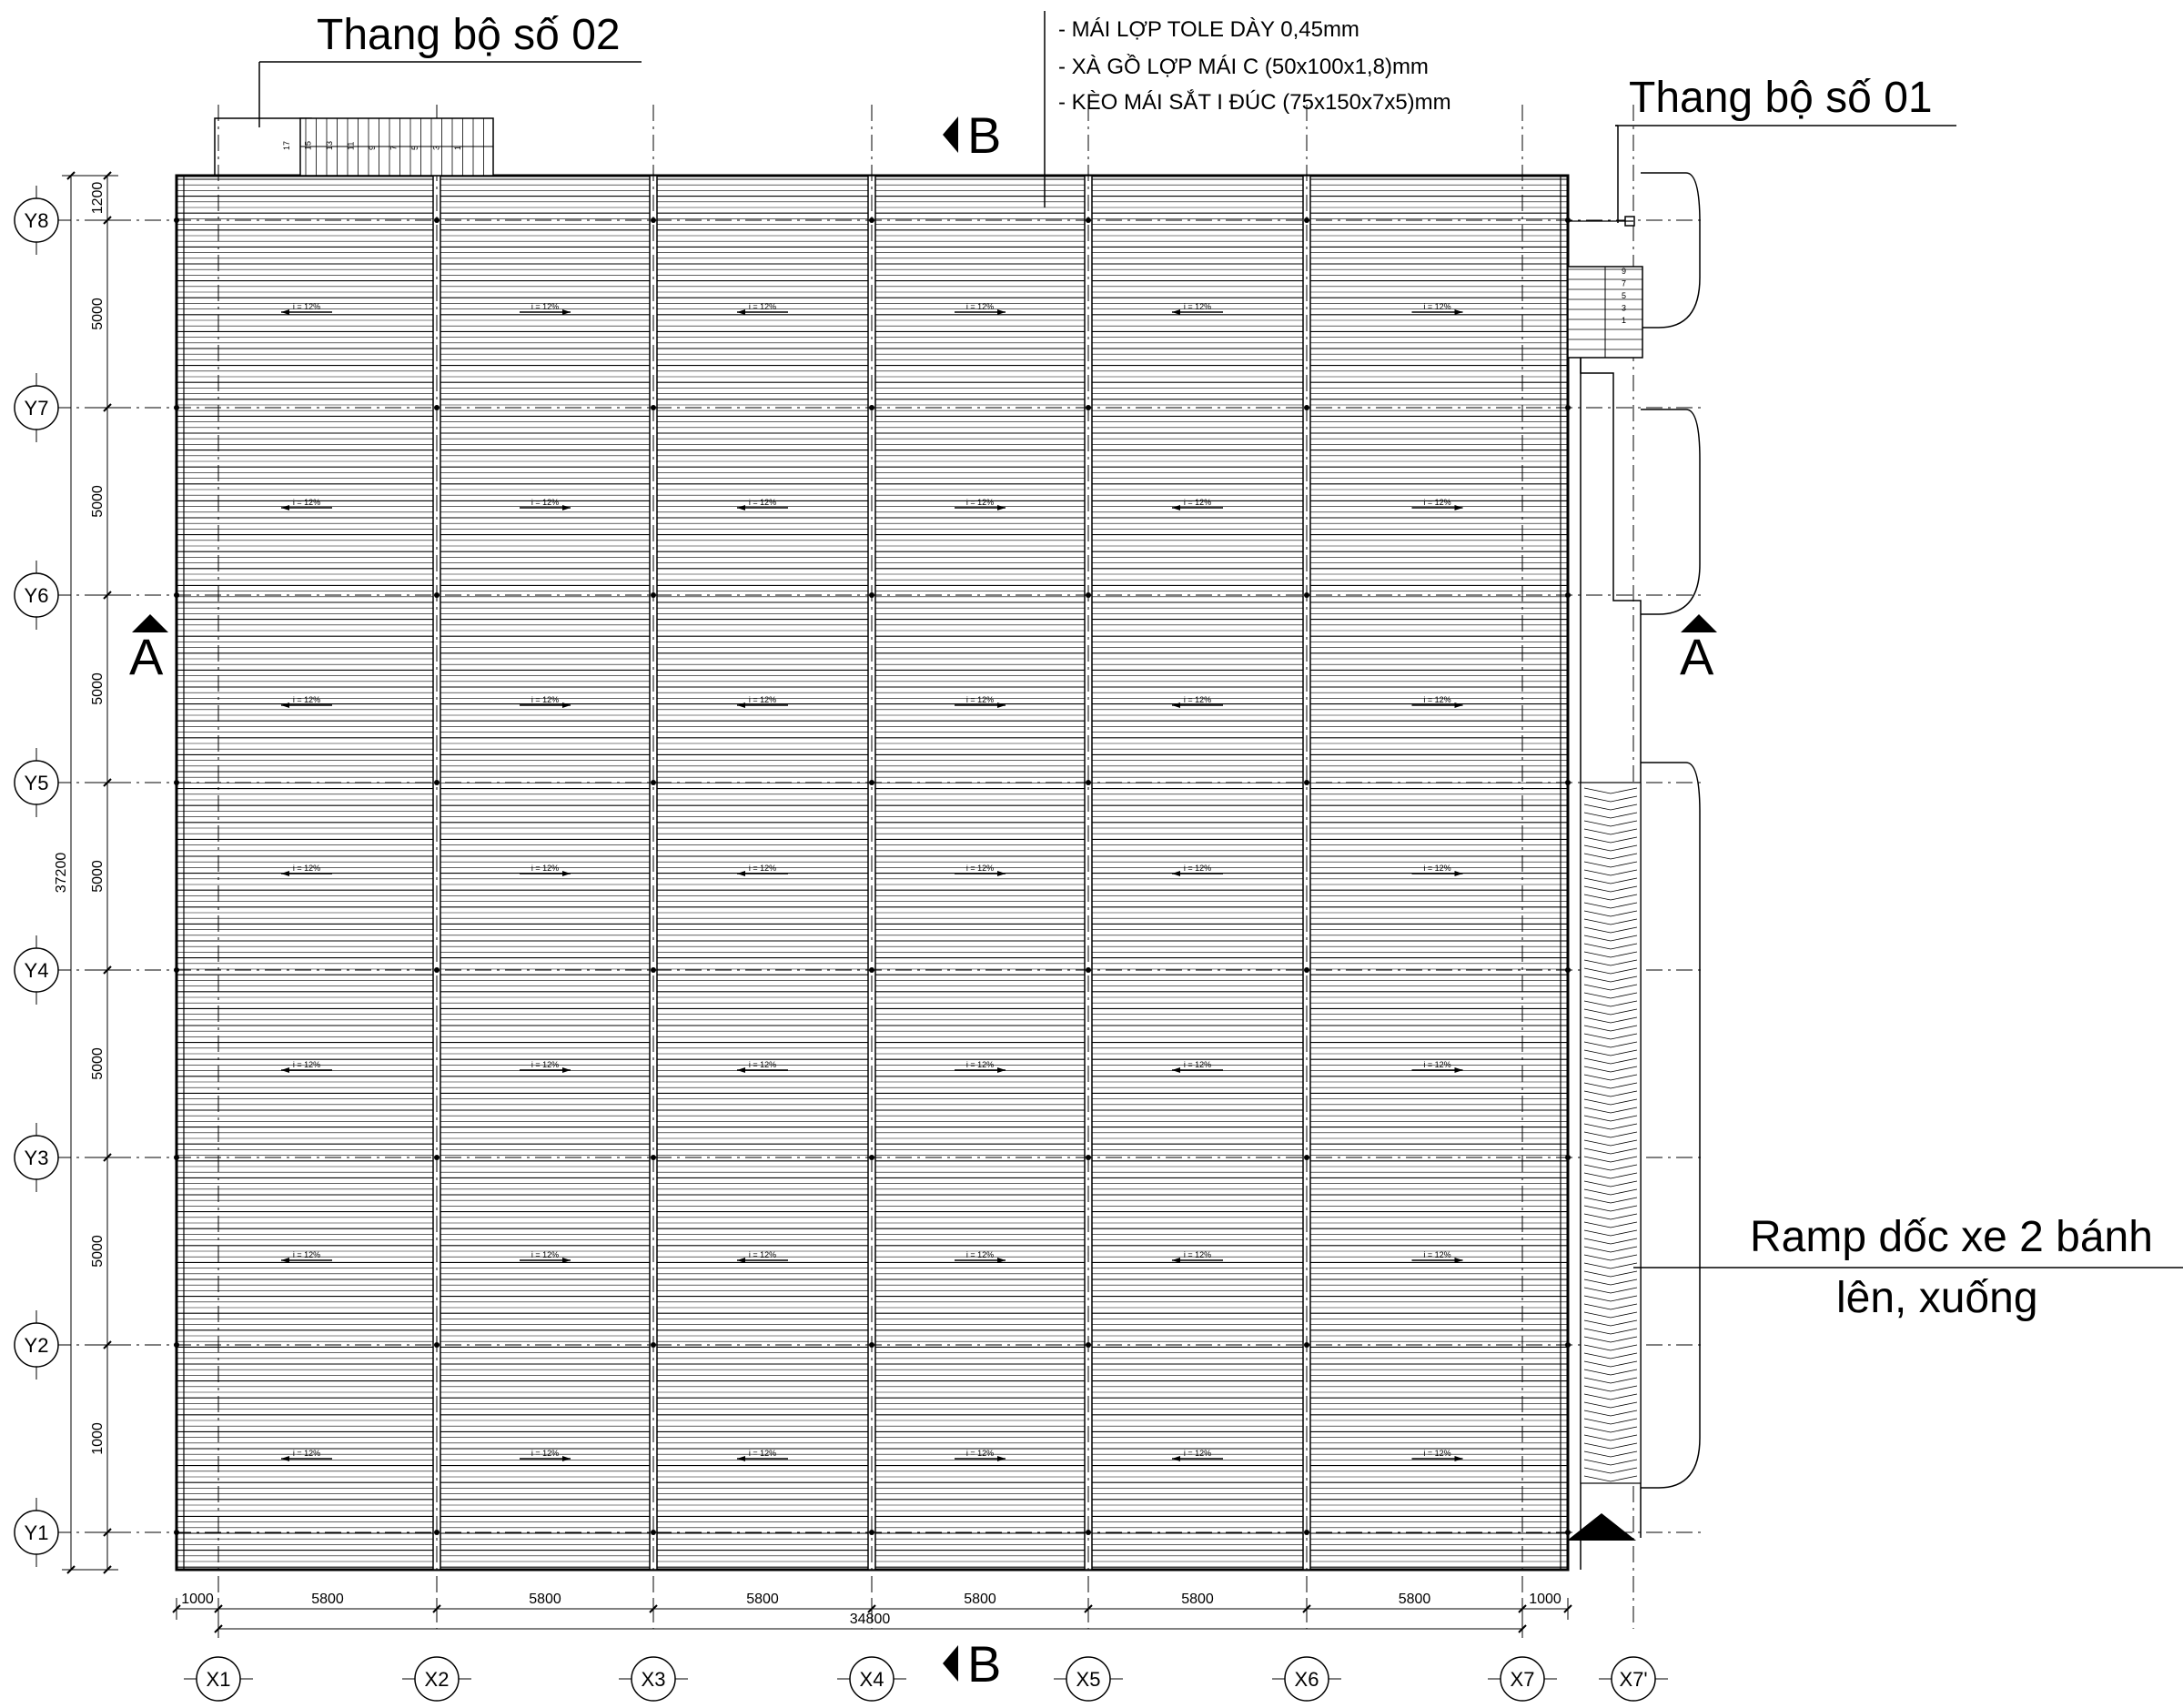 Image resolution: width=2183 pixels, height=1708 pixels. I want to click on ramp-direction-marker, so click(1602, 1527).